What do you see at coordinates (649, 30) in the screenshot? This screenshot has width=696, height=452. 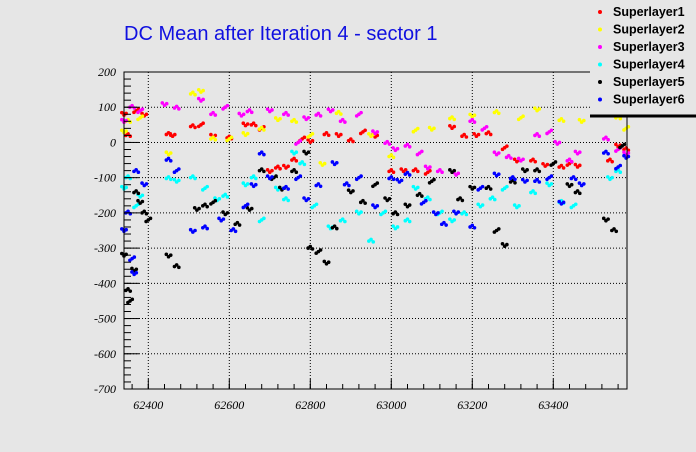 I see `legend-label: Superlayer2` at bounding box center [649, 30].